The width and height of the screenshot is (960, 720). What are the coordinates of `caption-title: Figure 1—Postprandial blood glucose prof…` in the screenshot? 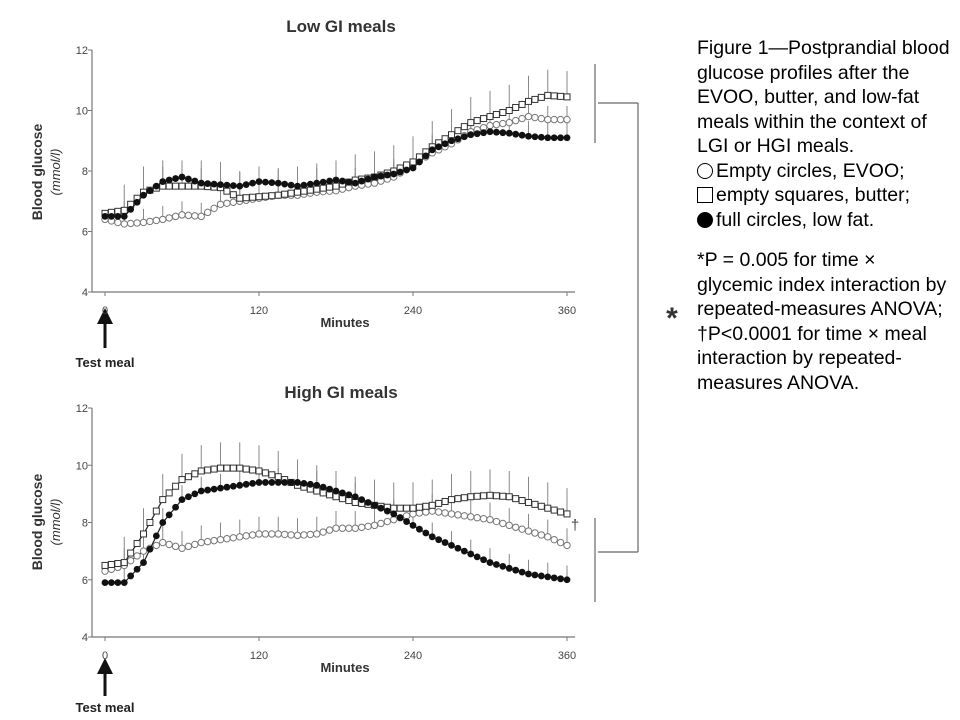 It's located at (823, 97).